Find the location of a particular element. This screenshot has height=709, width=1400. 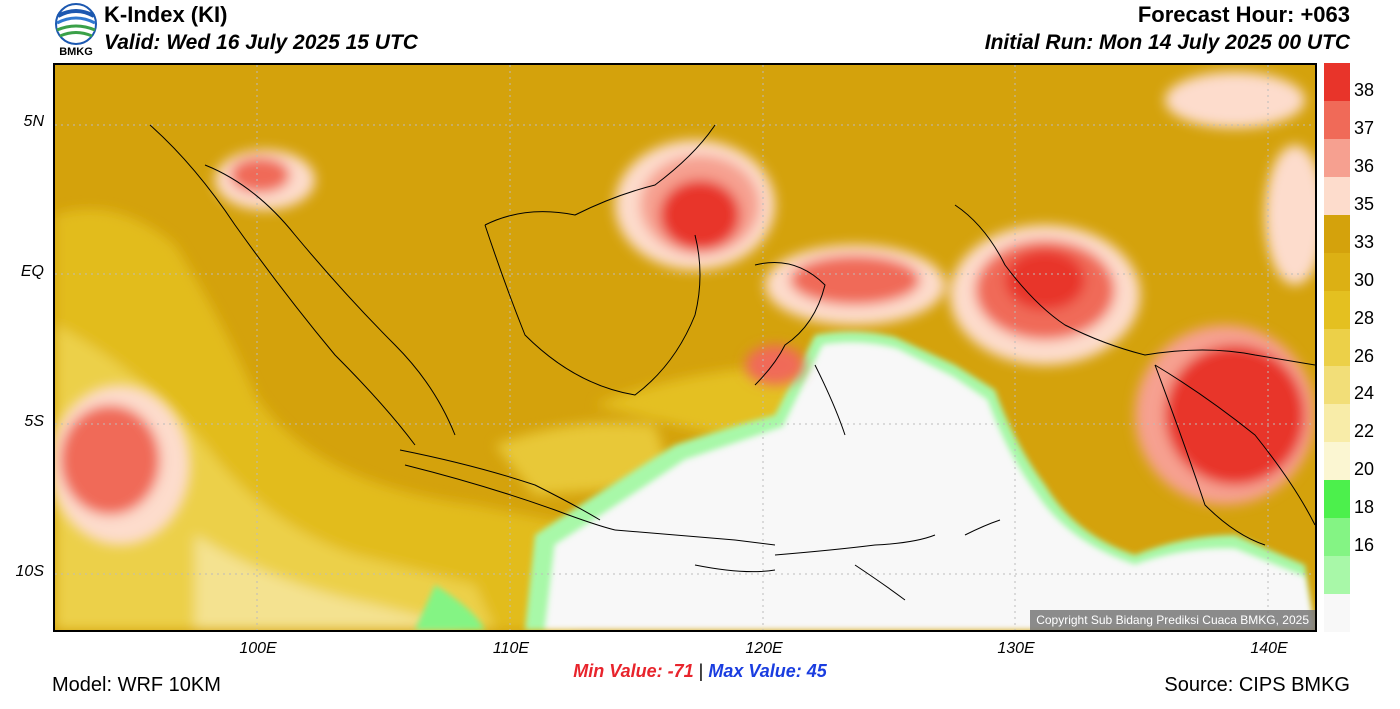

colorbar-tick-label: 36 is located at coordinates (1364, 165).